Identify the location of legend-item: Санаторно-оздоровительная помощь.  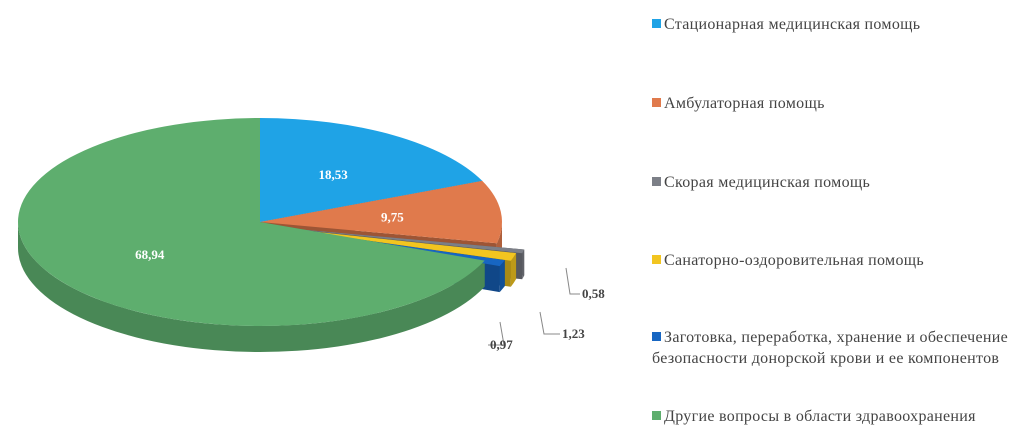
(832, 260).